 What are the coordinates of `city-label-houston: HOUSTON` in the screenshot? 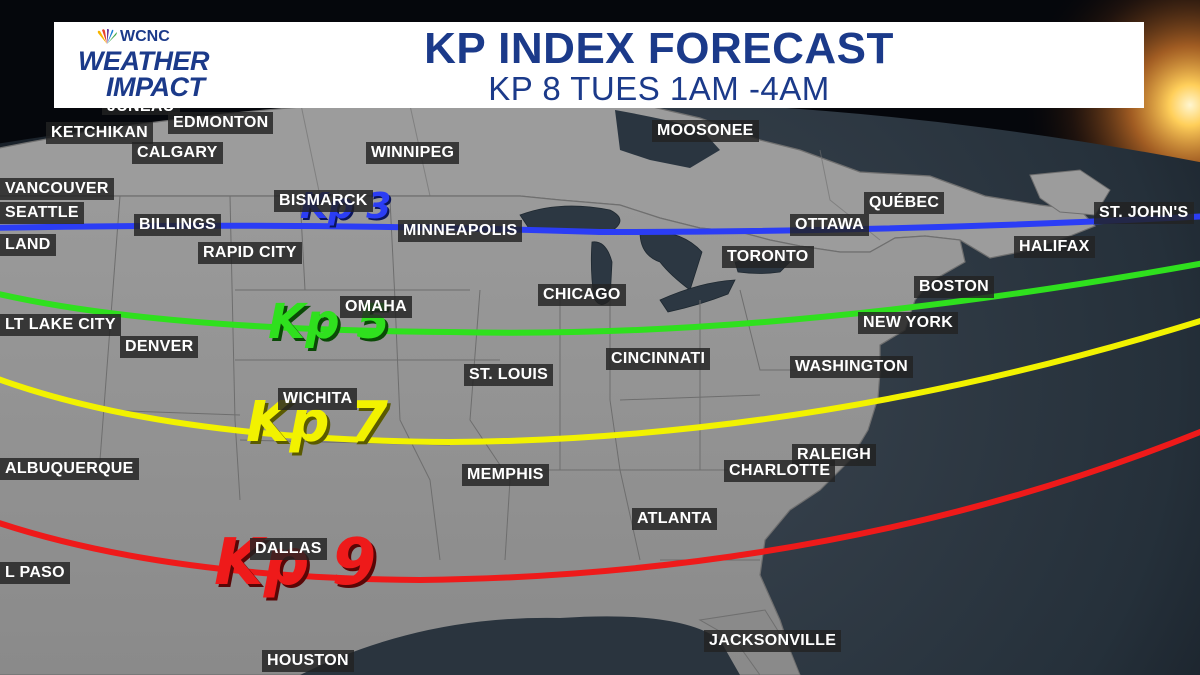 It's located at (308, 661).